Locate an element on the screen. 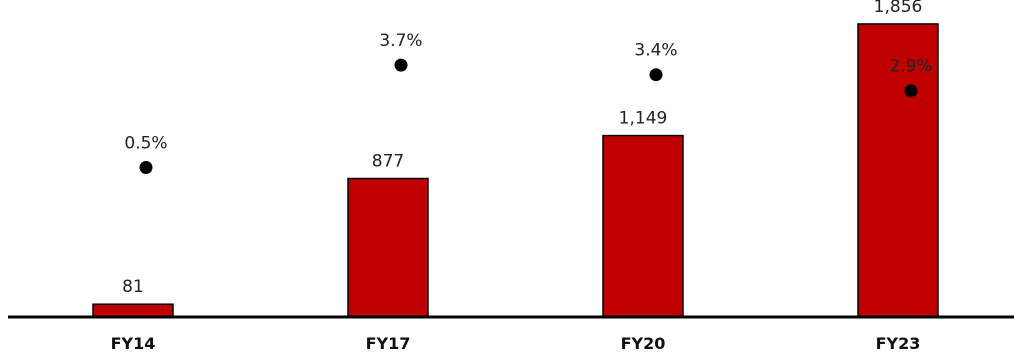  dot-fy20 is located at coordinates (656, 75).